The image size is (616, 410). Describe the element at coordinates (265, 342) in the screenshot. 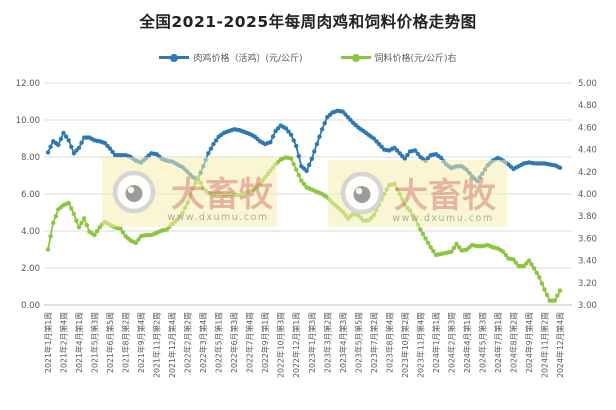

I see `x-axis-tick-label: 2022年9月第1周` at that location.